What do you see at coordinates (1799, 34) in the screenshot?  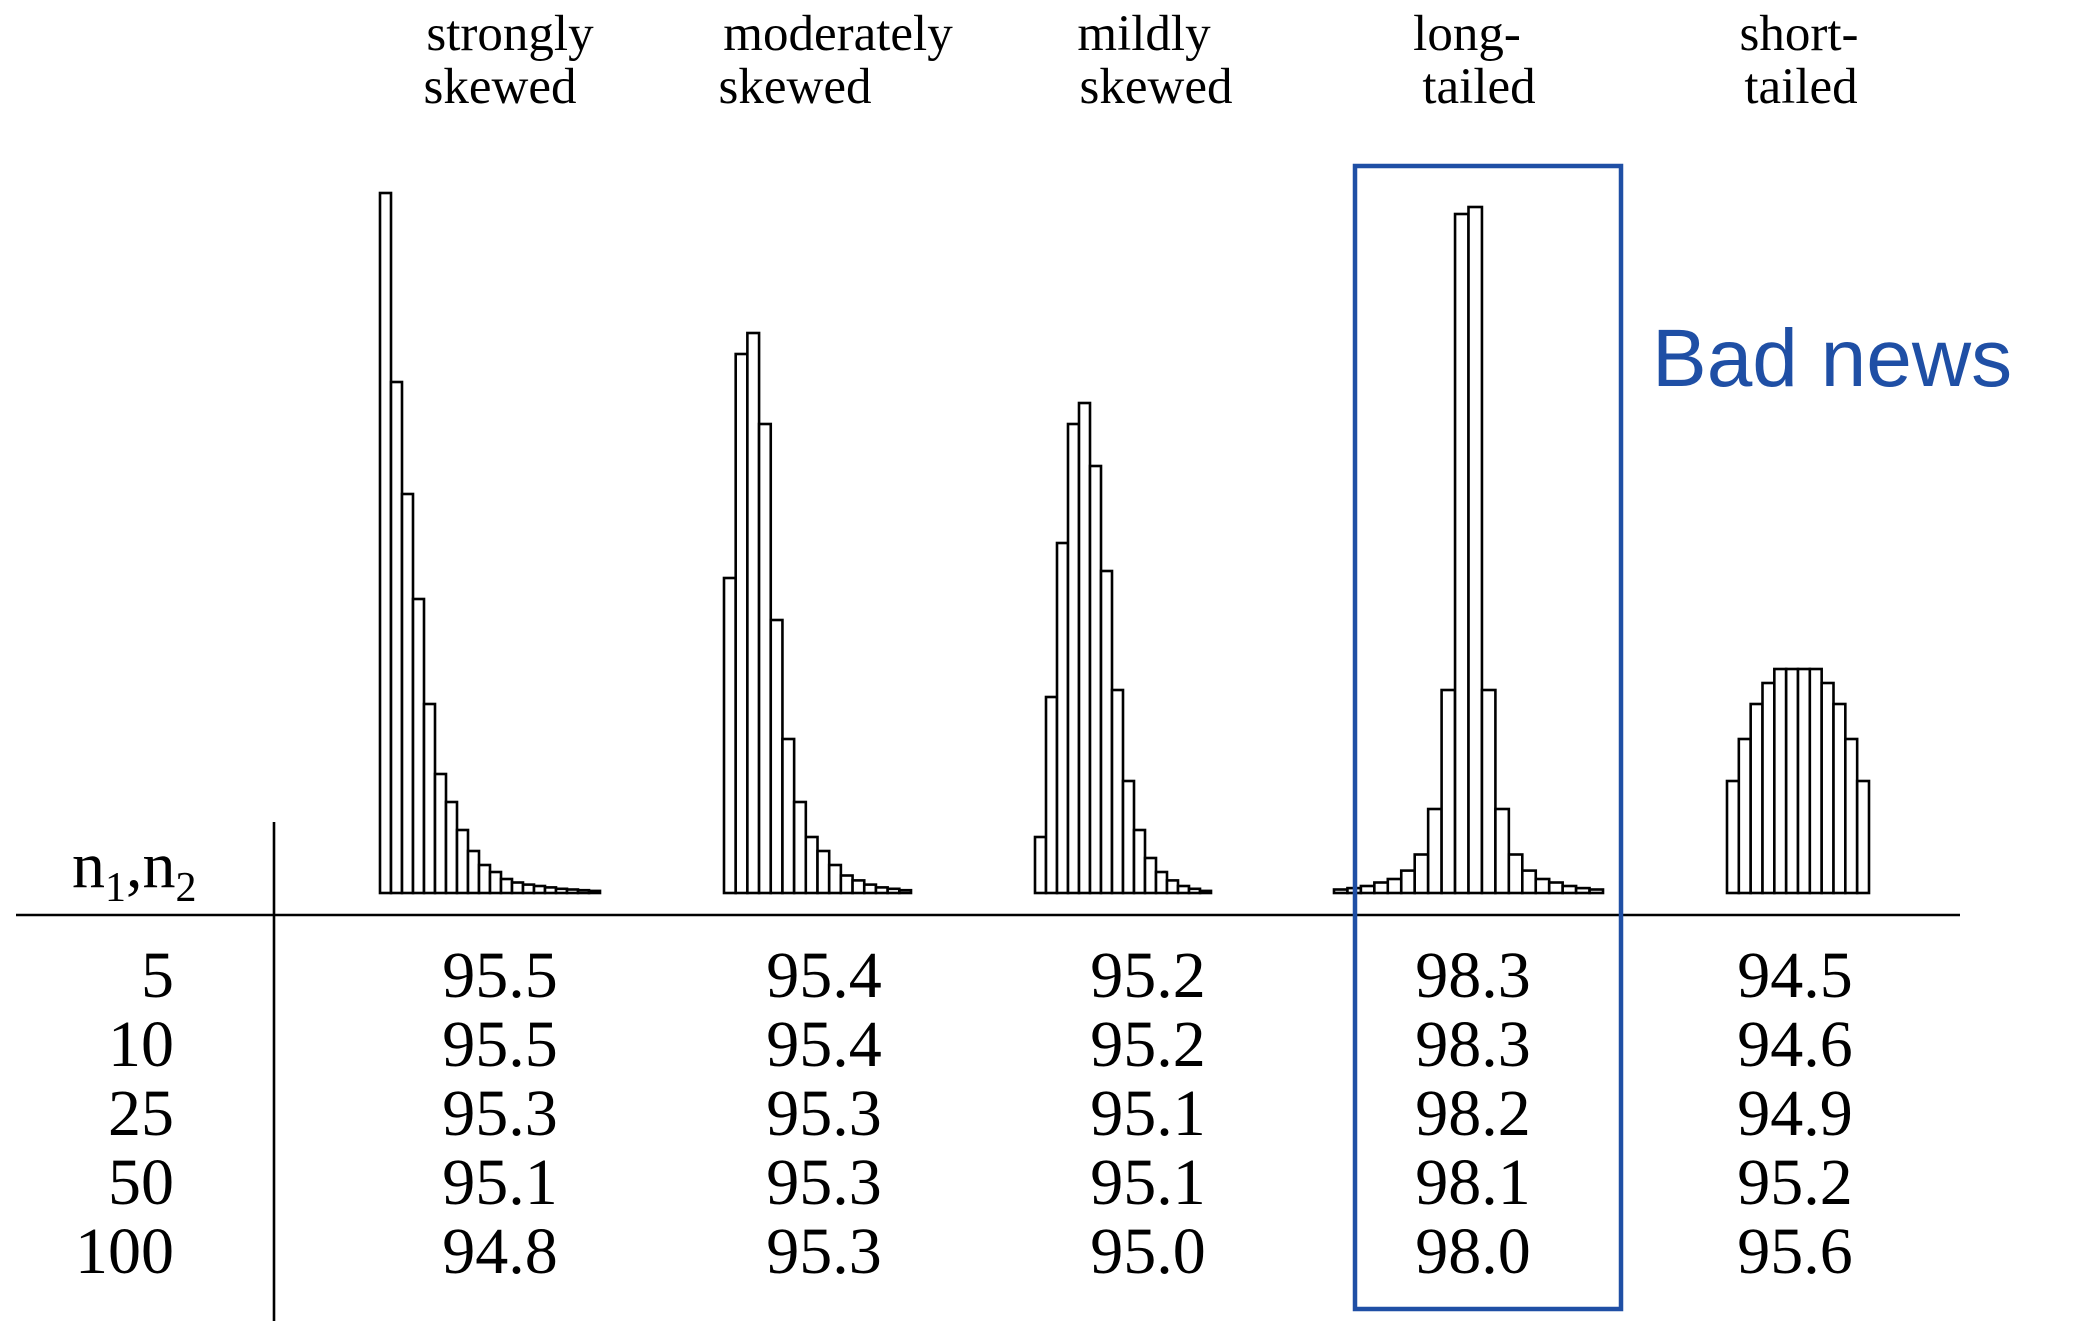 I see `col-header-short-line1: short-` at bounding box center [1799, 34].